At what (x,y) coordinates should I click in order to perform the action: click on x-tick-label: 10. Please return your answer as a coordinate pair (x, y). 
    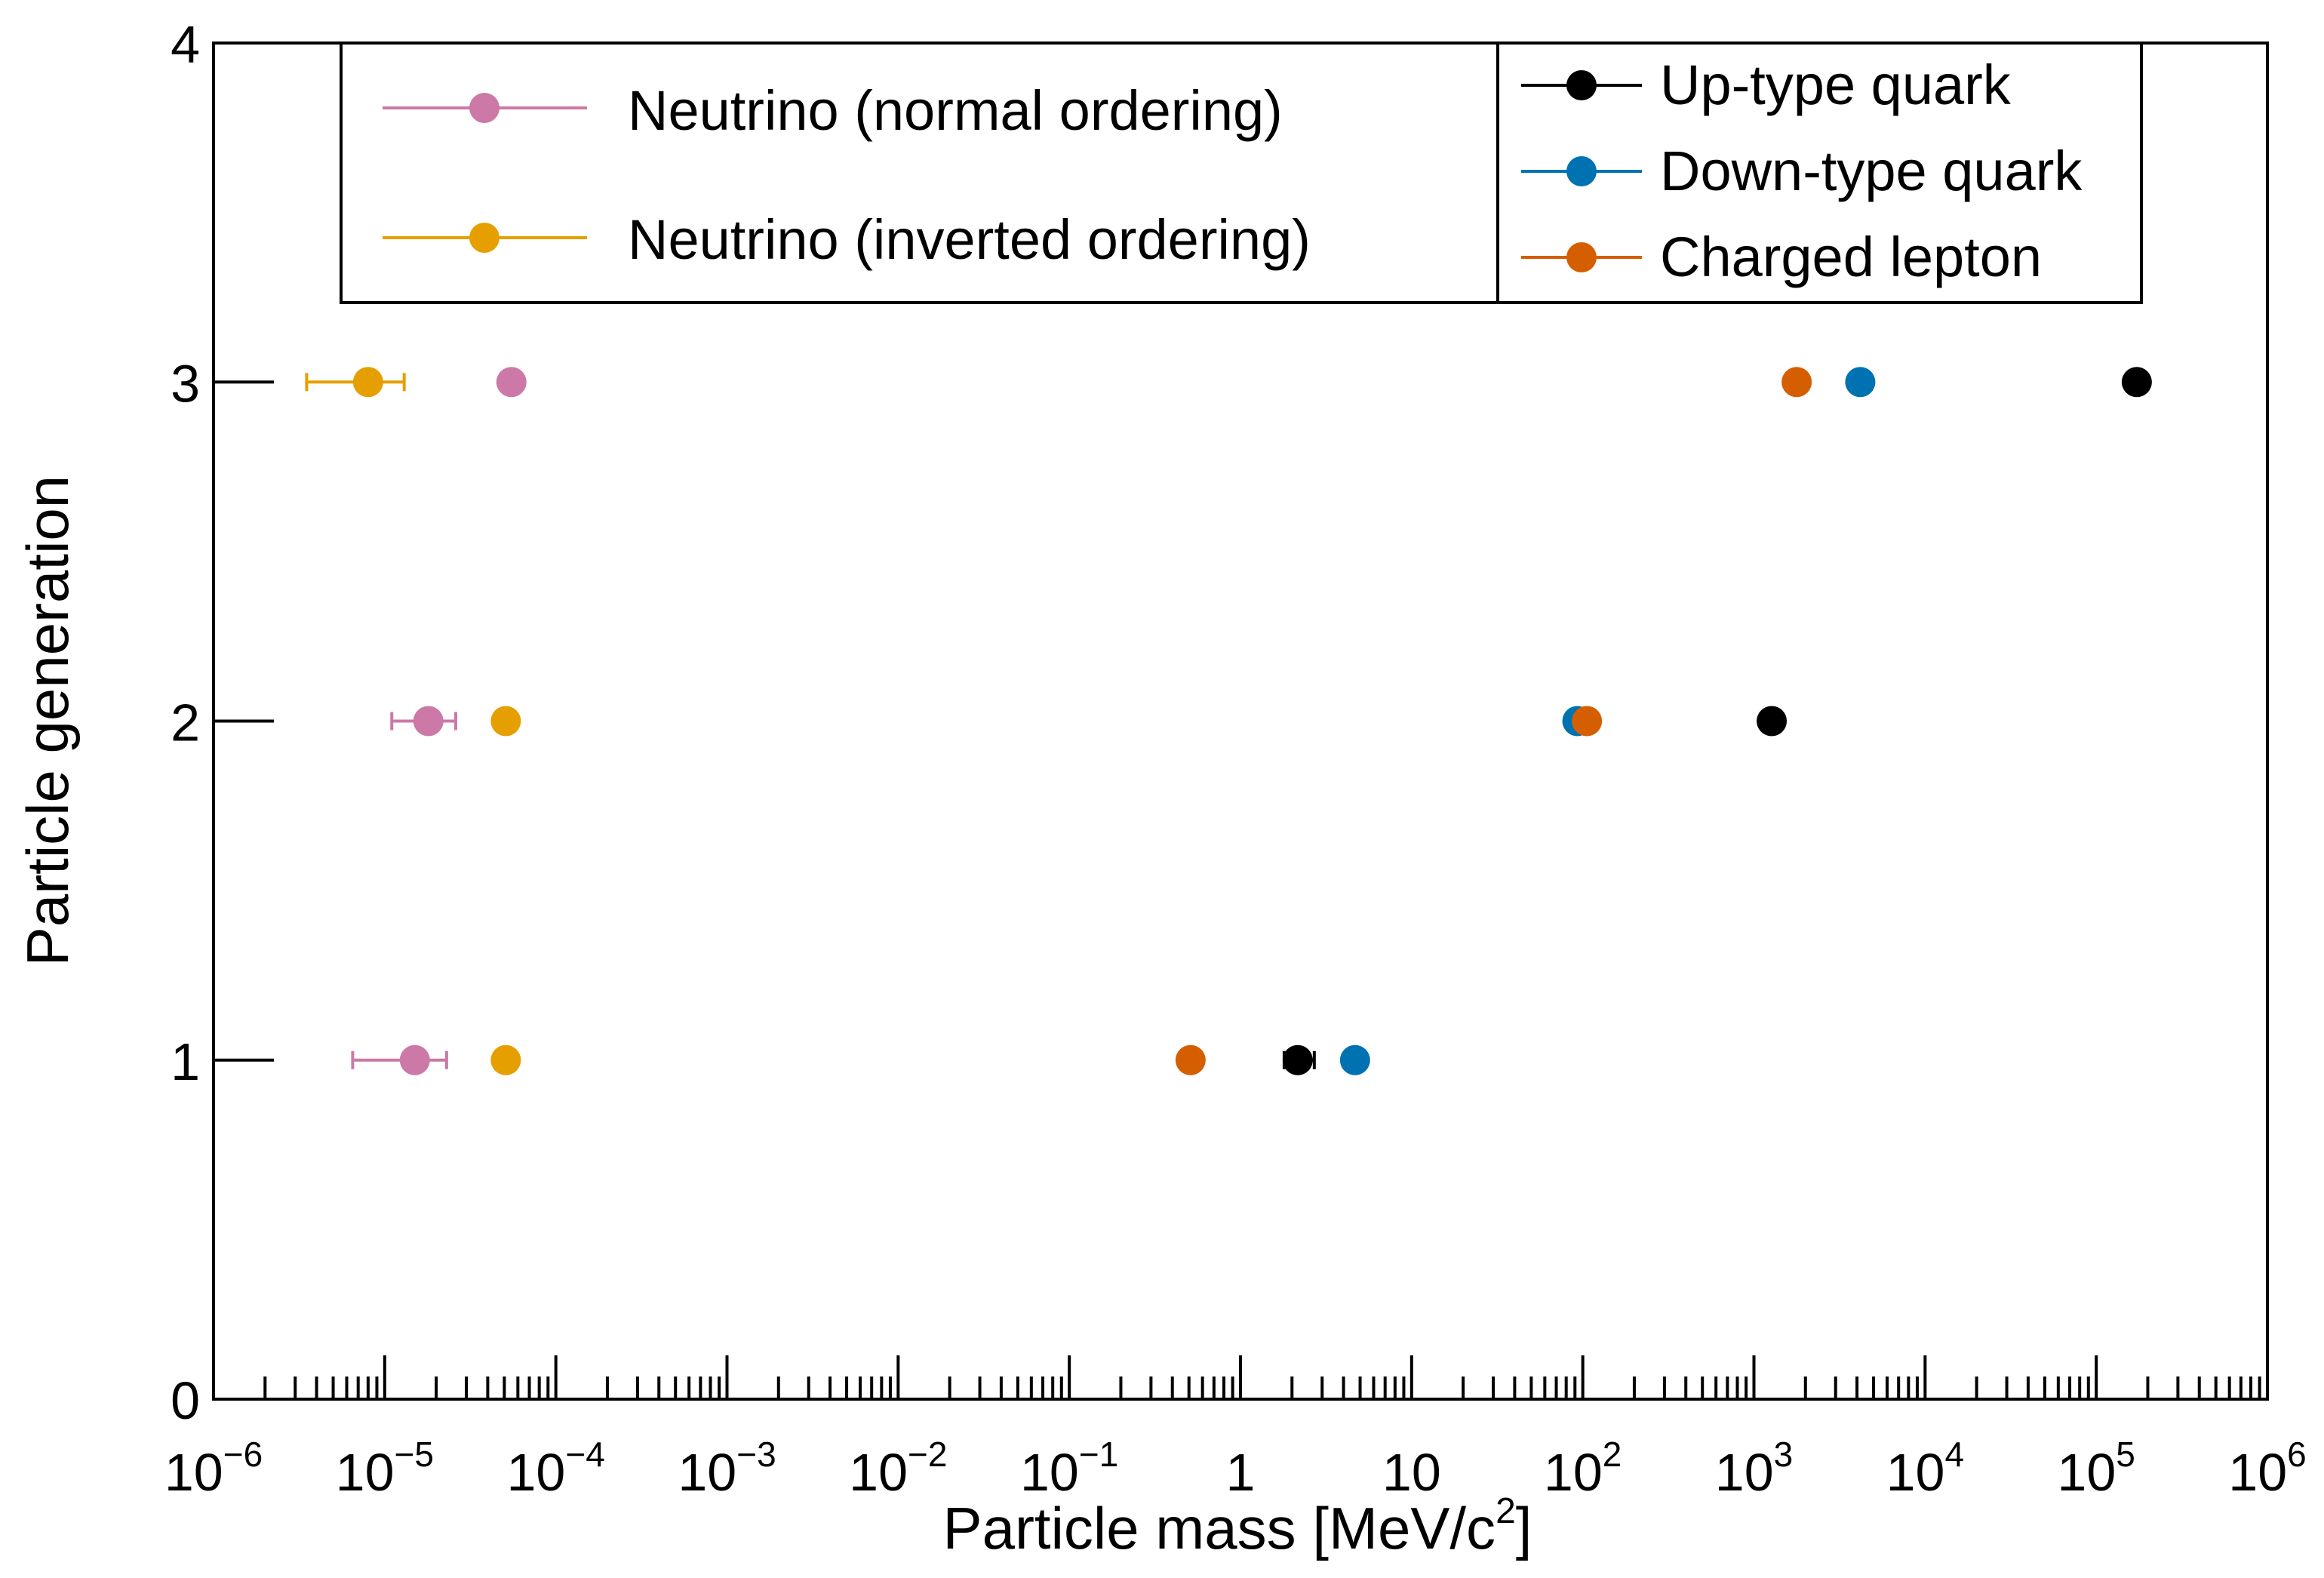
    Looking at the image, I should click on (1411, 1472).